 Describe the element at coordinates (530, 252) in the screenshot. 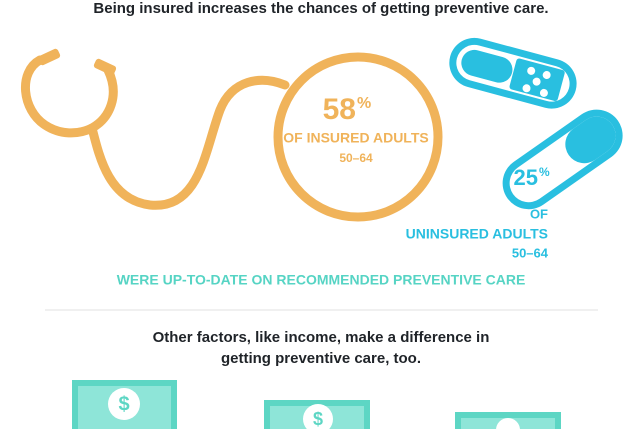

I see `uninsured-ages: 50–64` at that location.